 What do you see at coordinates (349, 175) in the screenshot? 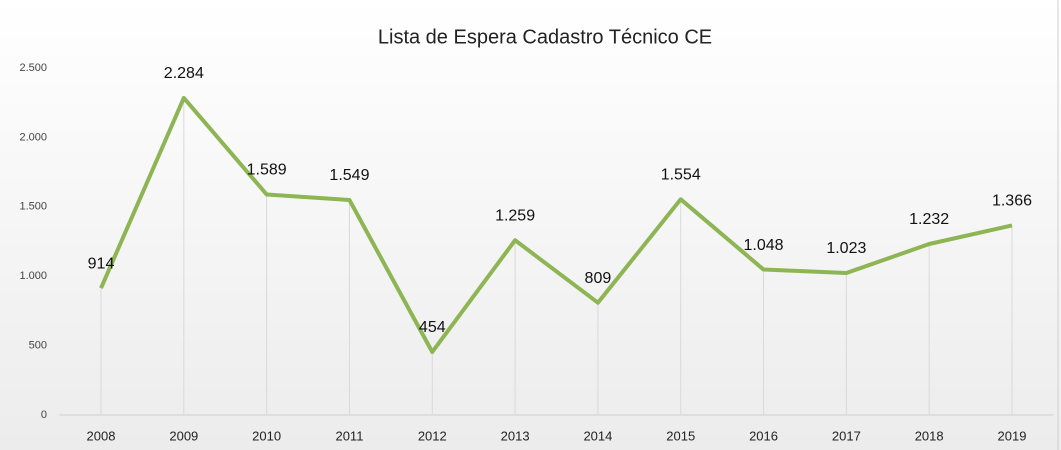
I see `data-label: 1.549` at bounding box center [349, 175].